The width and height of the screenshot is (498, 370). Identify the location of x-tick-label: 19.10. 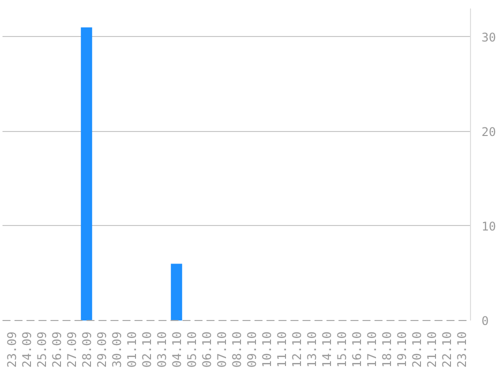
(402, 350).